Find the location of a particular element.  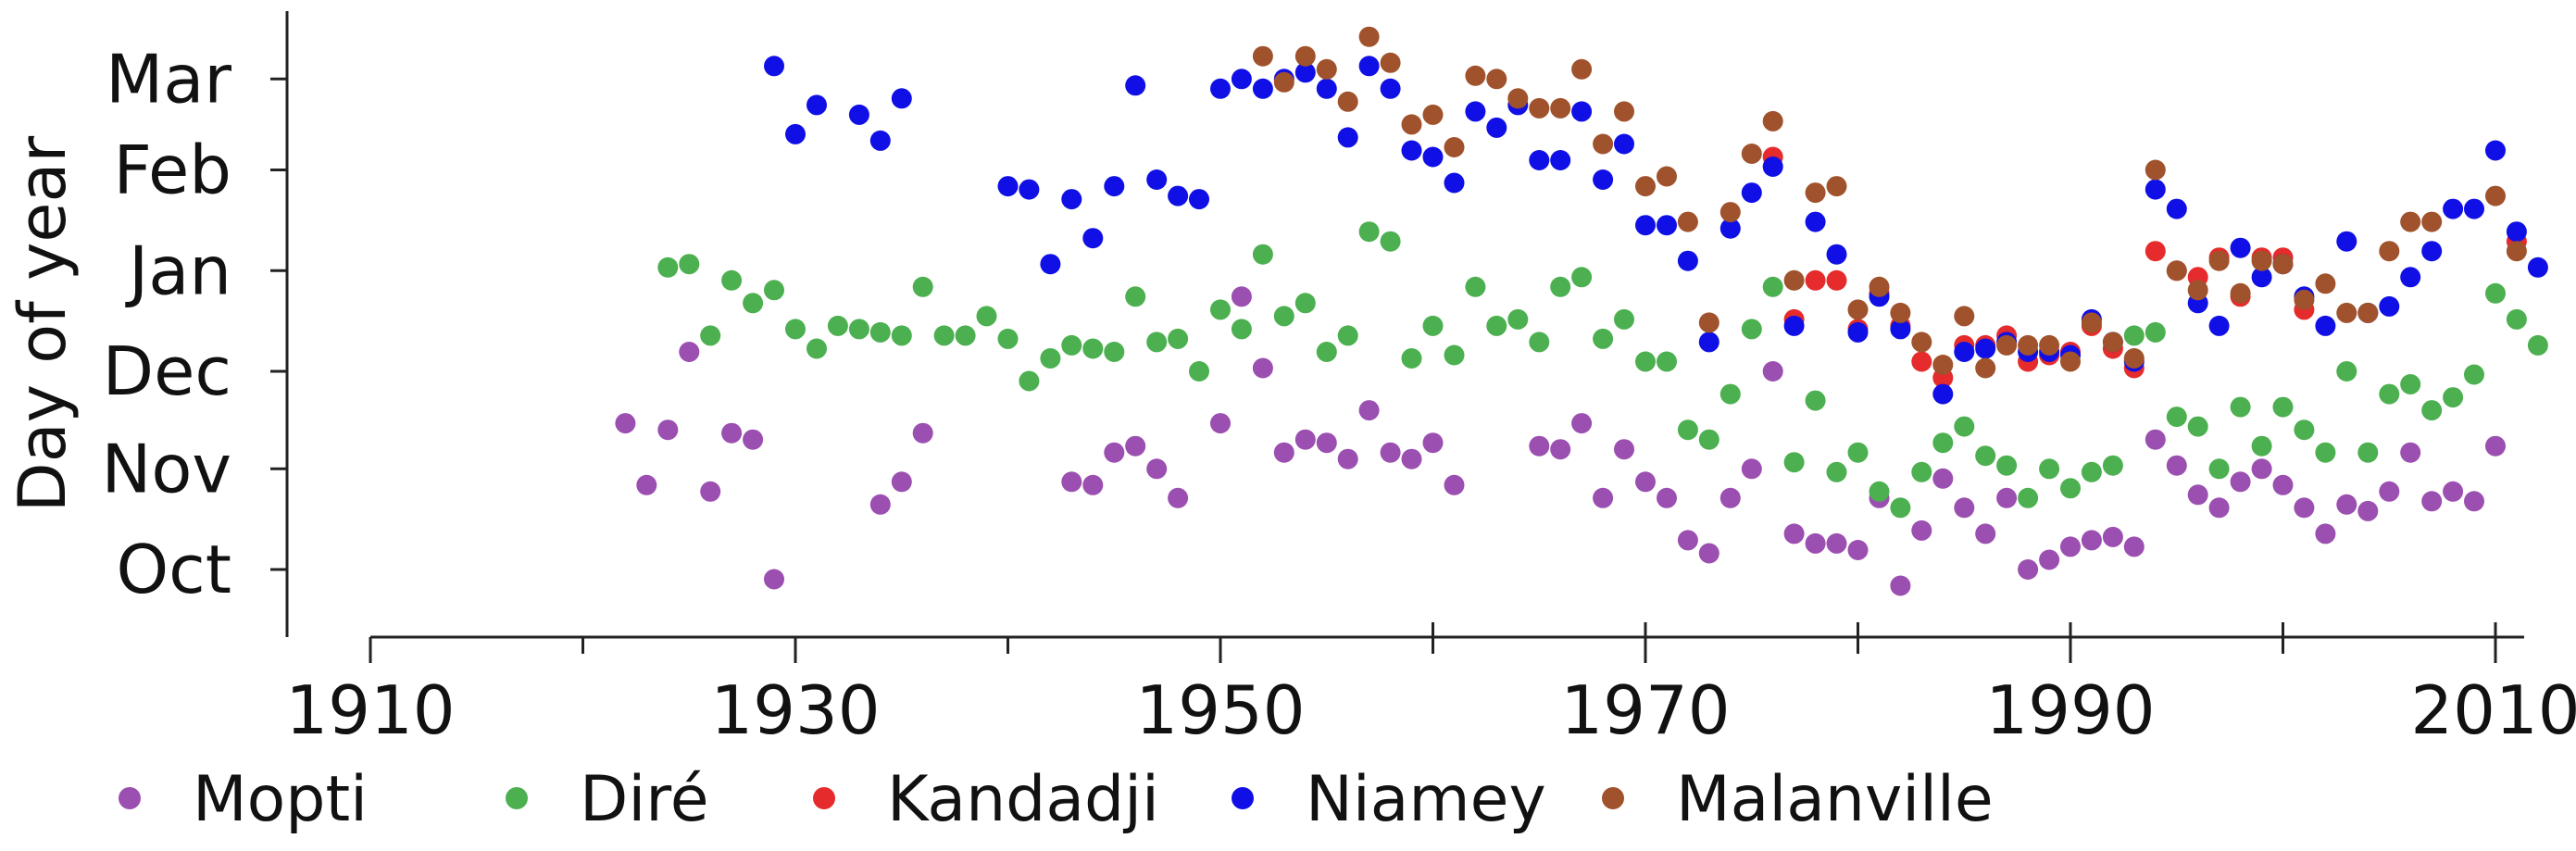

x-tick-label: 1930 is located at coordinates (795, 710).